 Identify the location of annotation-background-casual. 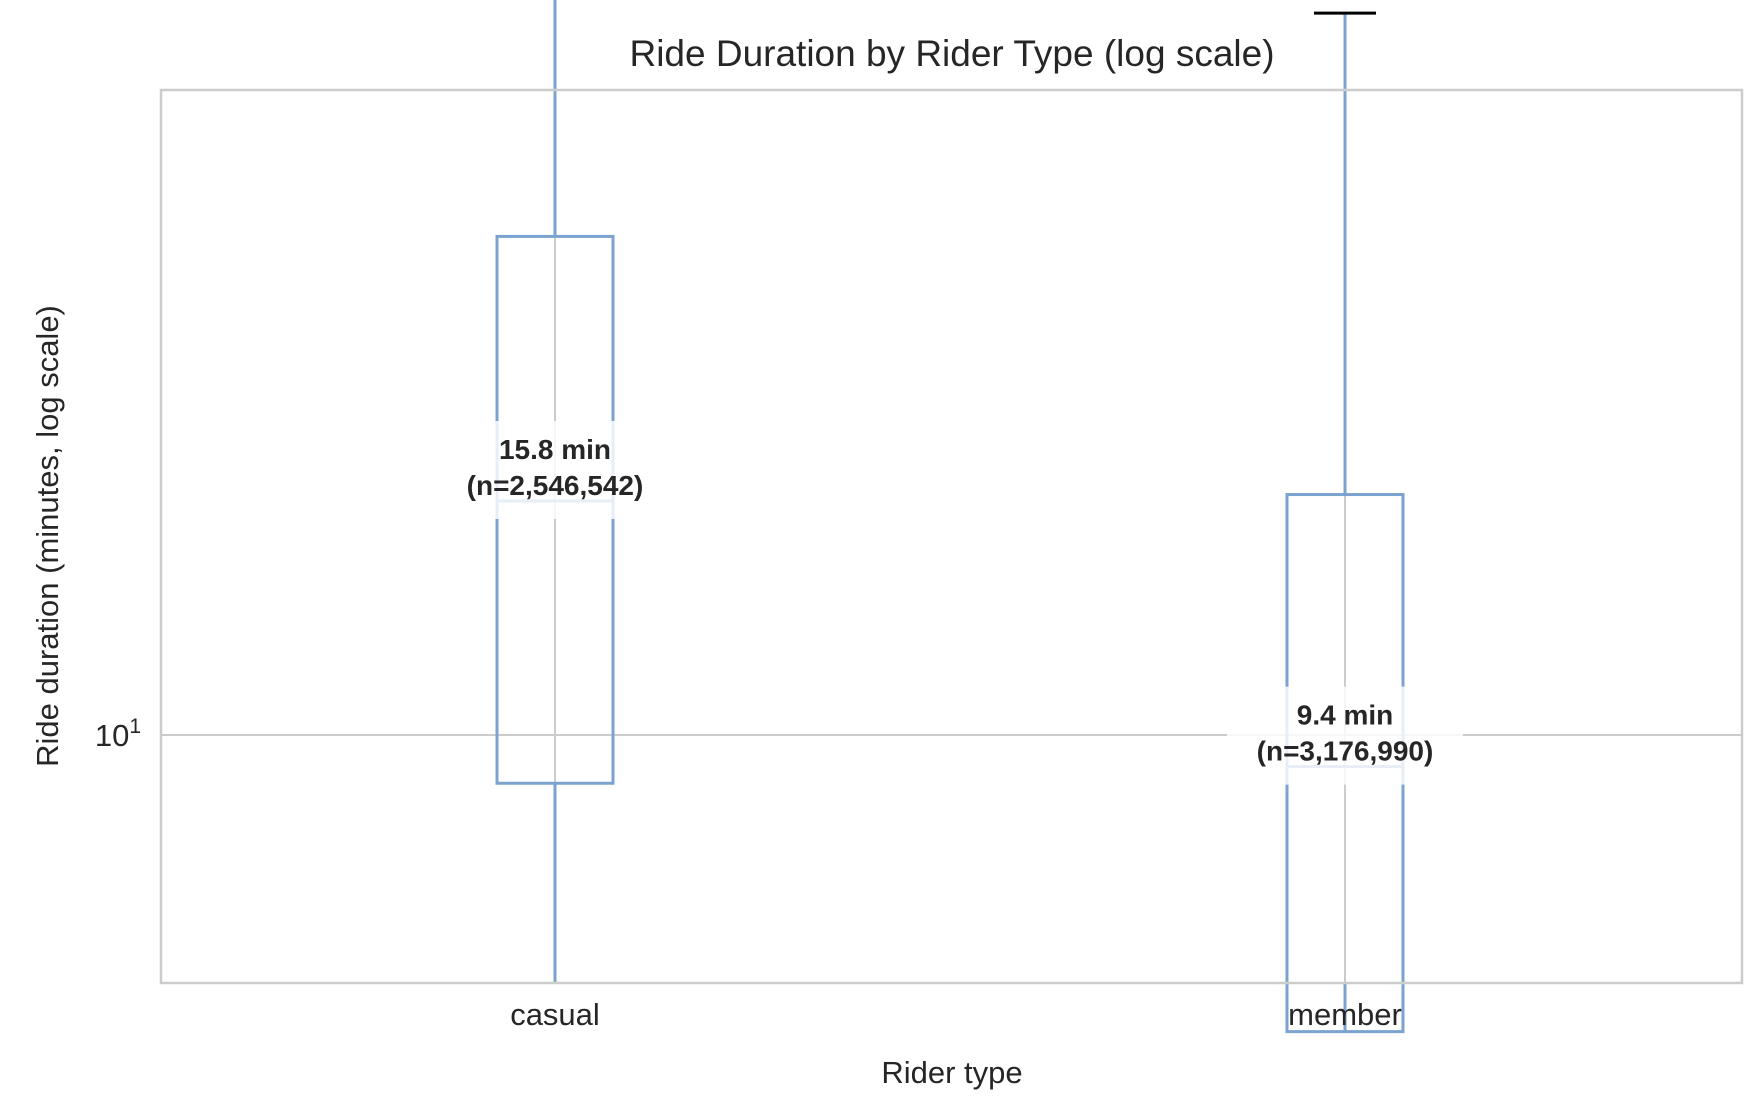
(555, 469).